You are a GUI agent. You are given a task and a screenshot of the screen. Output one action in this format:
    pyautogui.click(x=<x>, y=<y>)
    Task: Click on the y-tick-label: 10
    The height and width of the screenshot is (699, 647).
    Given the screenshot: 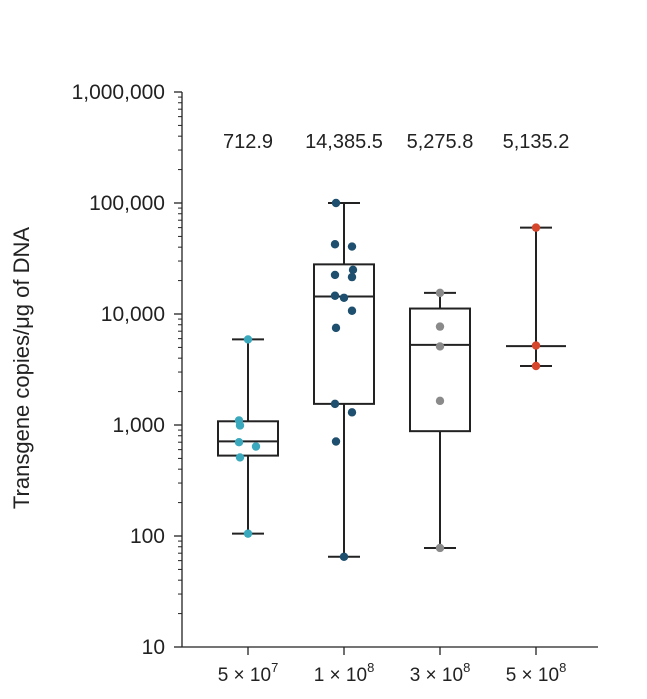 What is the action you would take?
    pyautogui.click(x=153, y=647)
    